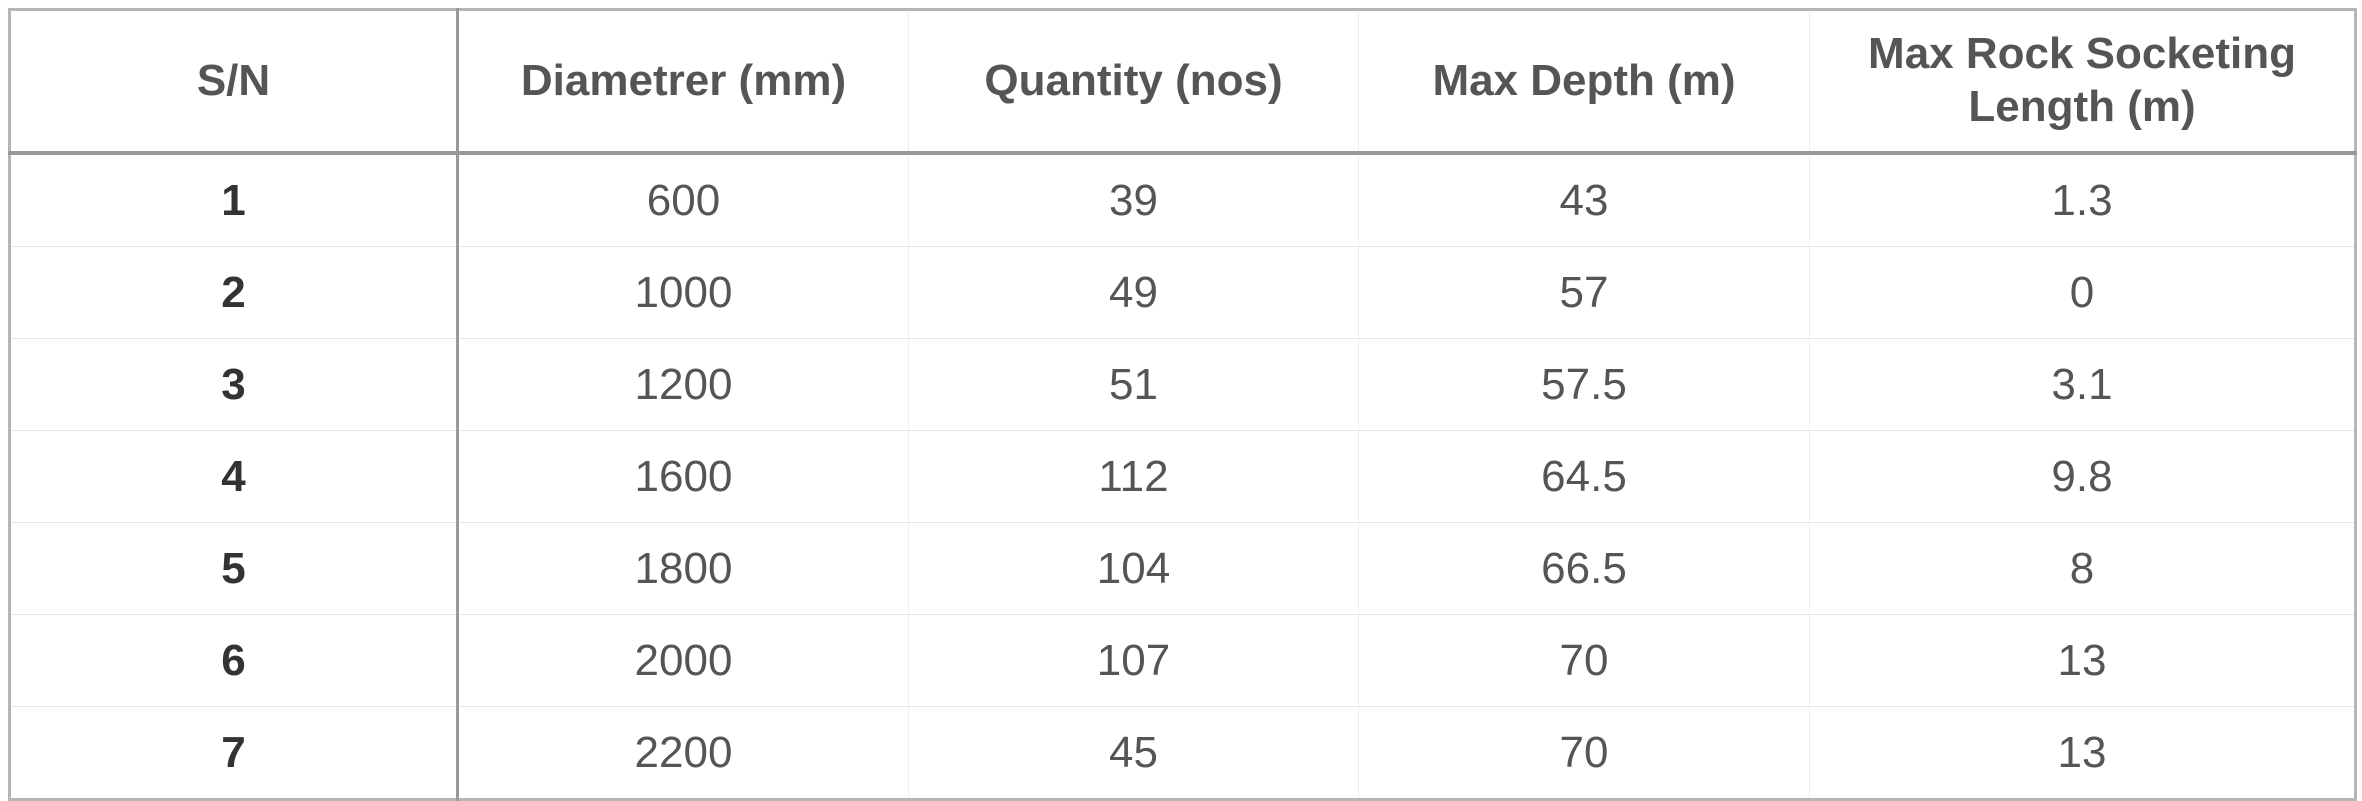 Image resolution: width=2362 pixels, height=801 pixels. Describe the element at coordinates (1133, 568) in the screenshot. I see `data-cell: 104` at that location.